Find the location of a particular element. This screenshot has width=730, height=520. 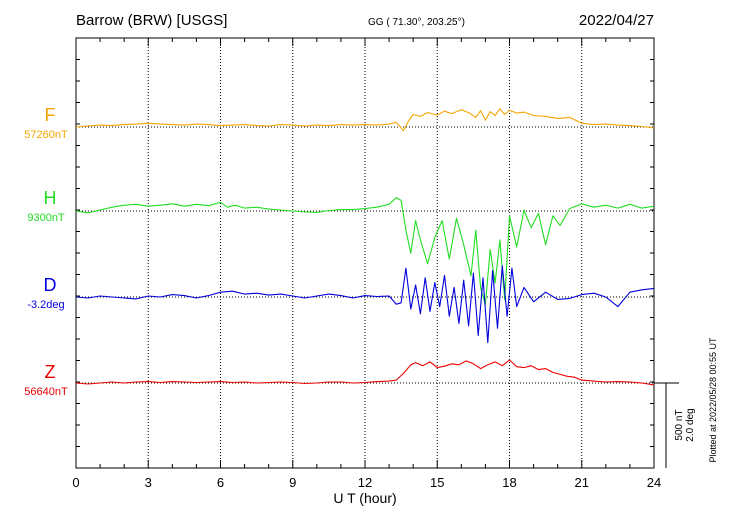

series-line-f is located at coordinates (365, 120).